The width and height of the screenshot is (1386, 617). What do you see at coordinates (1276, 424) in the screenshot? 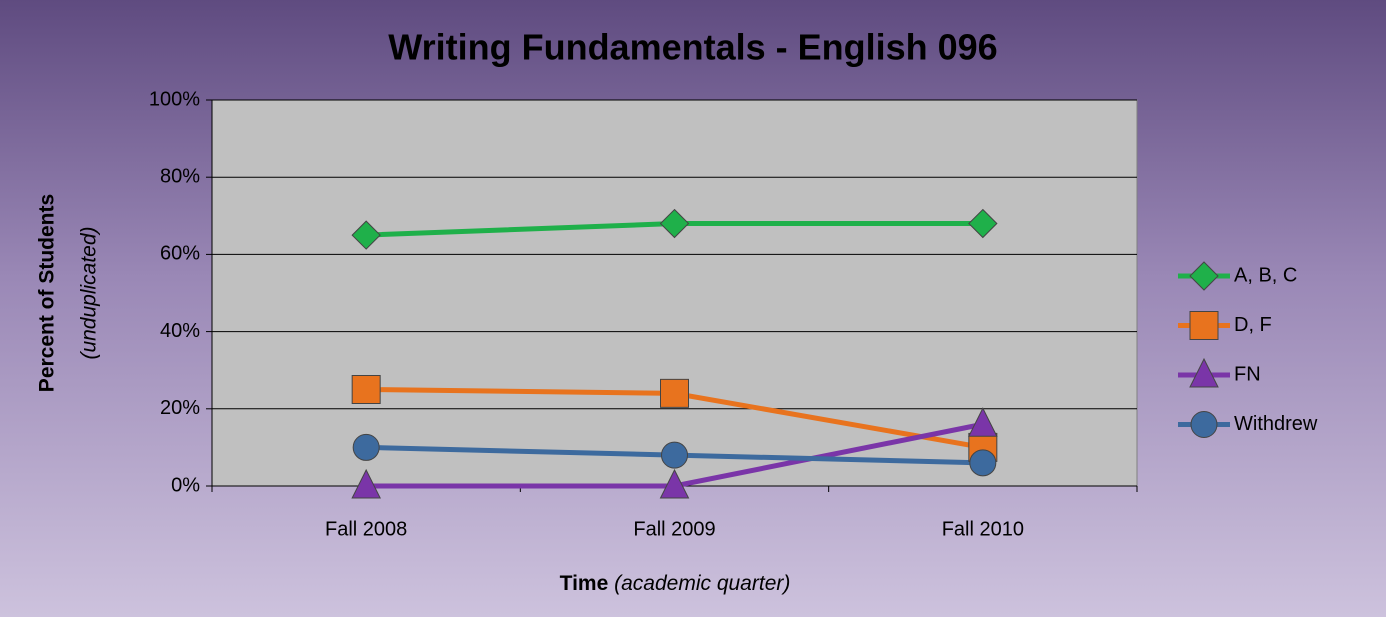
I see `legend-label: Withdrew` at bounding box center [1276, 424].